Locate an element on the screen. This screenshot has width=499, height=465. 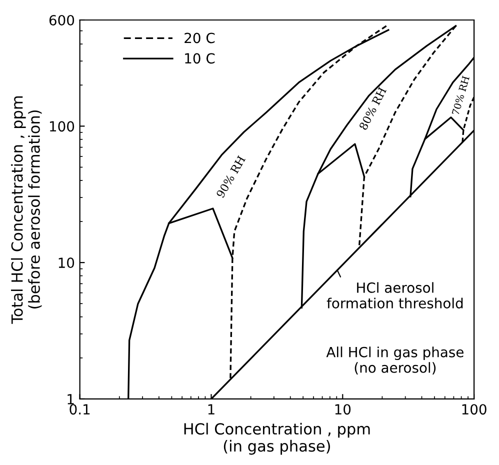
annotation: HCl aerosol formation threshold is located at coordinates (394, 295).